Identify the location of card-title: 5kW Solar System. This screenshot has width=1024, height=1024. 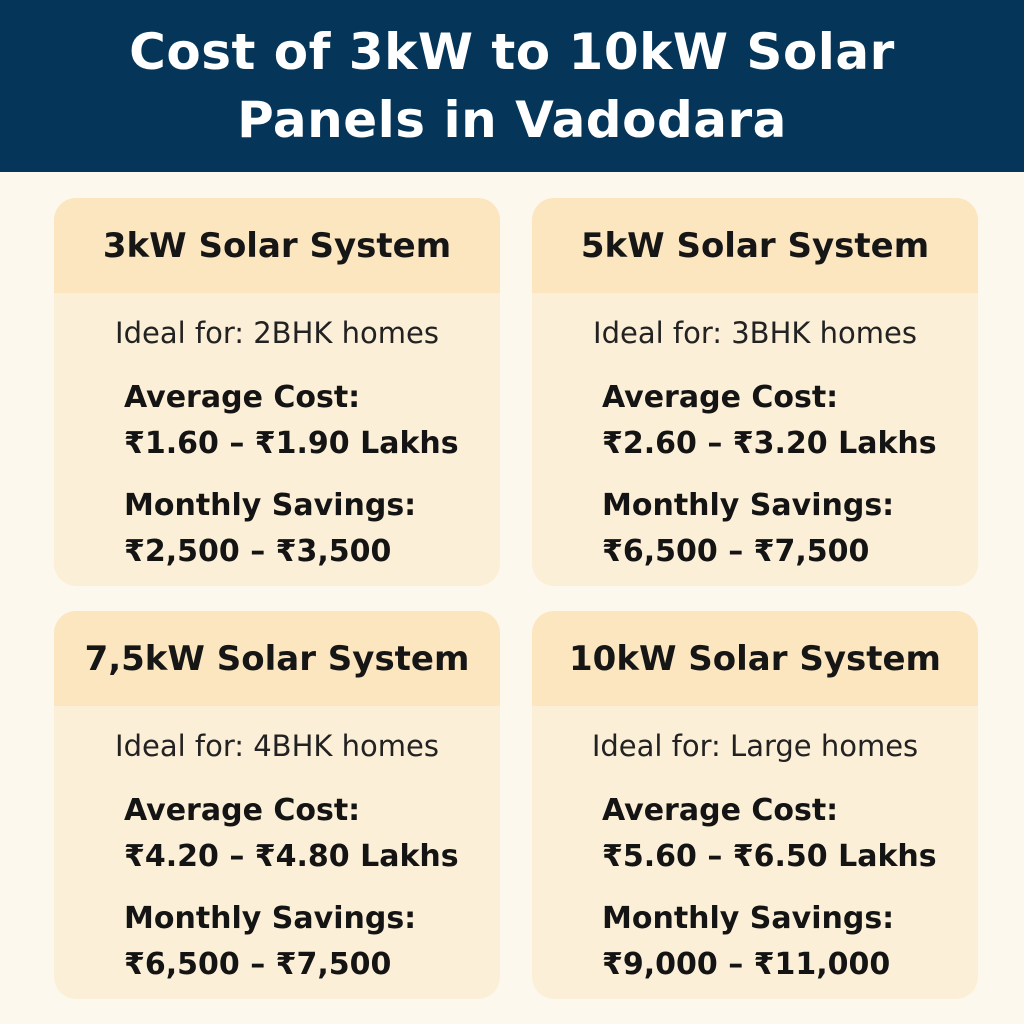
(755, 245).